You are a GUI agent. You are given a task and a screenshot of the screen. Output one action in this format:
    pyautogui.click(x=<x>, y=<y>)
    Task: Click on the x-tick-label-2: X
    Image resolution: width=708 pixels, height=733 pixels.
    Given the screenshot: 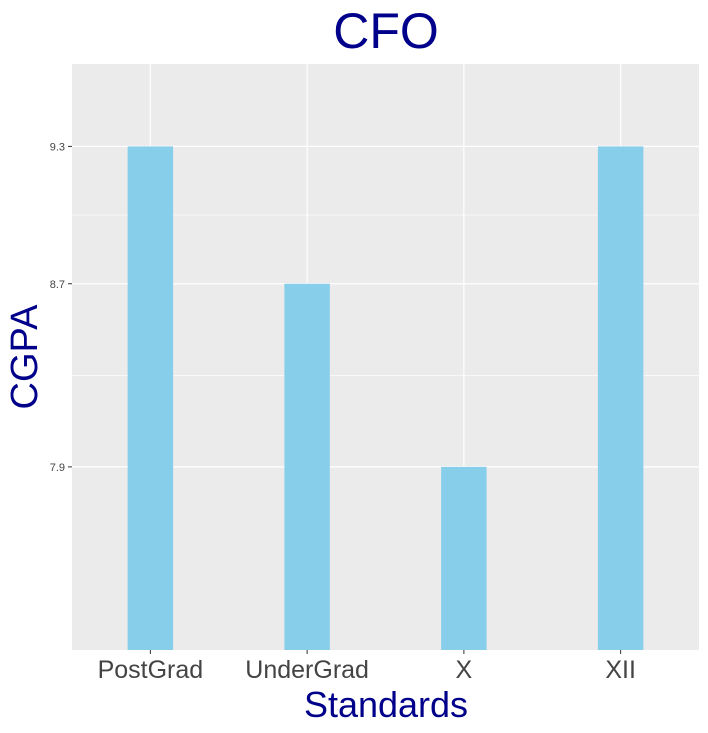 What is the action you would take?
    pyautogui.click(x=464, y=670)
    